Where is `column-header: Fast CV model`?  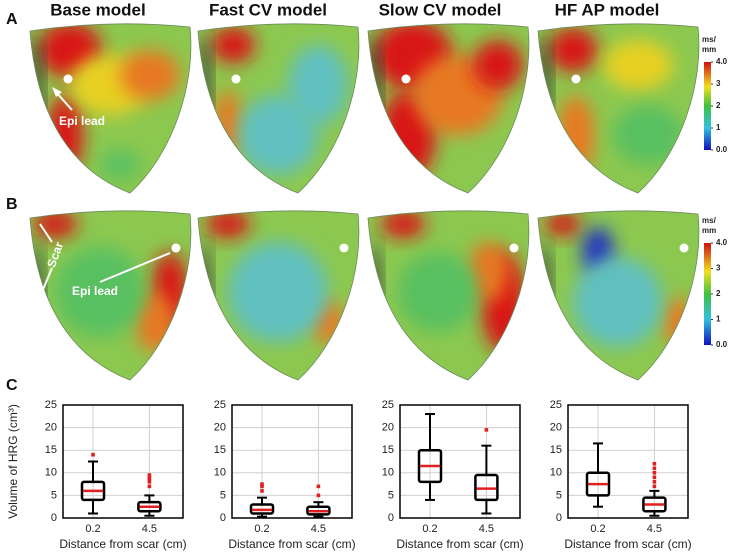
column-header: Fast CV model is located at coordinates (268, 9).